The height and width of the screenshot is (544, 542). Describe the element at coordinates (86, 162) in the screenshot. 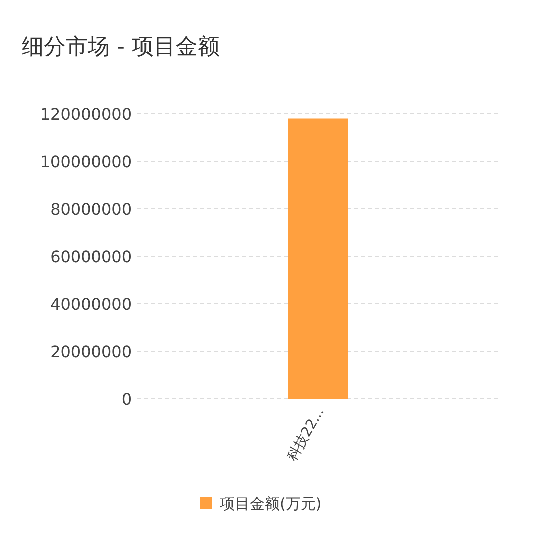

I see `y-tick-label: 100000000` at that location.